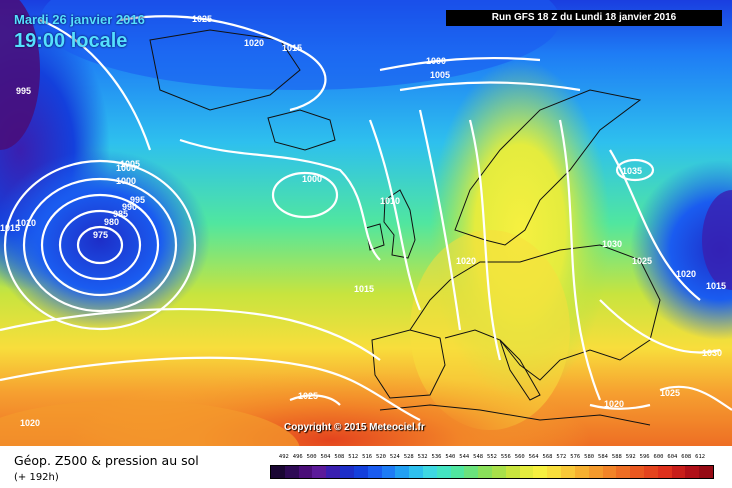 Image resolution: width=732 pixels, height=488 pixels. What do you see at coordinates (436, 457) in the screenshot?
I see `legend-tick: 536` at bounding box center [436, 457].